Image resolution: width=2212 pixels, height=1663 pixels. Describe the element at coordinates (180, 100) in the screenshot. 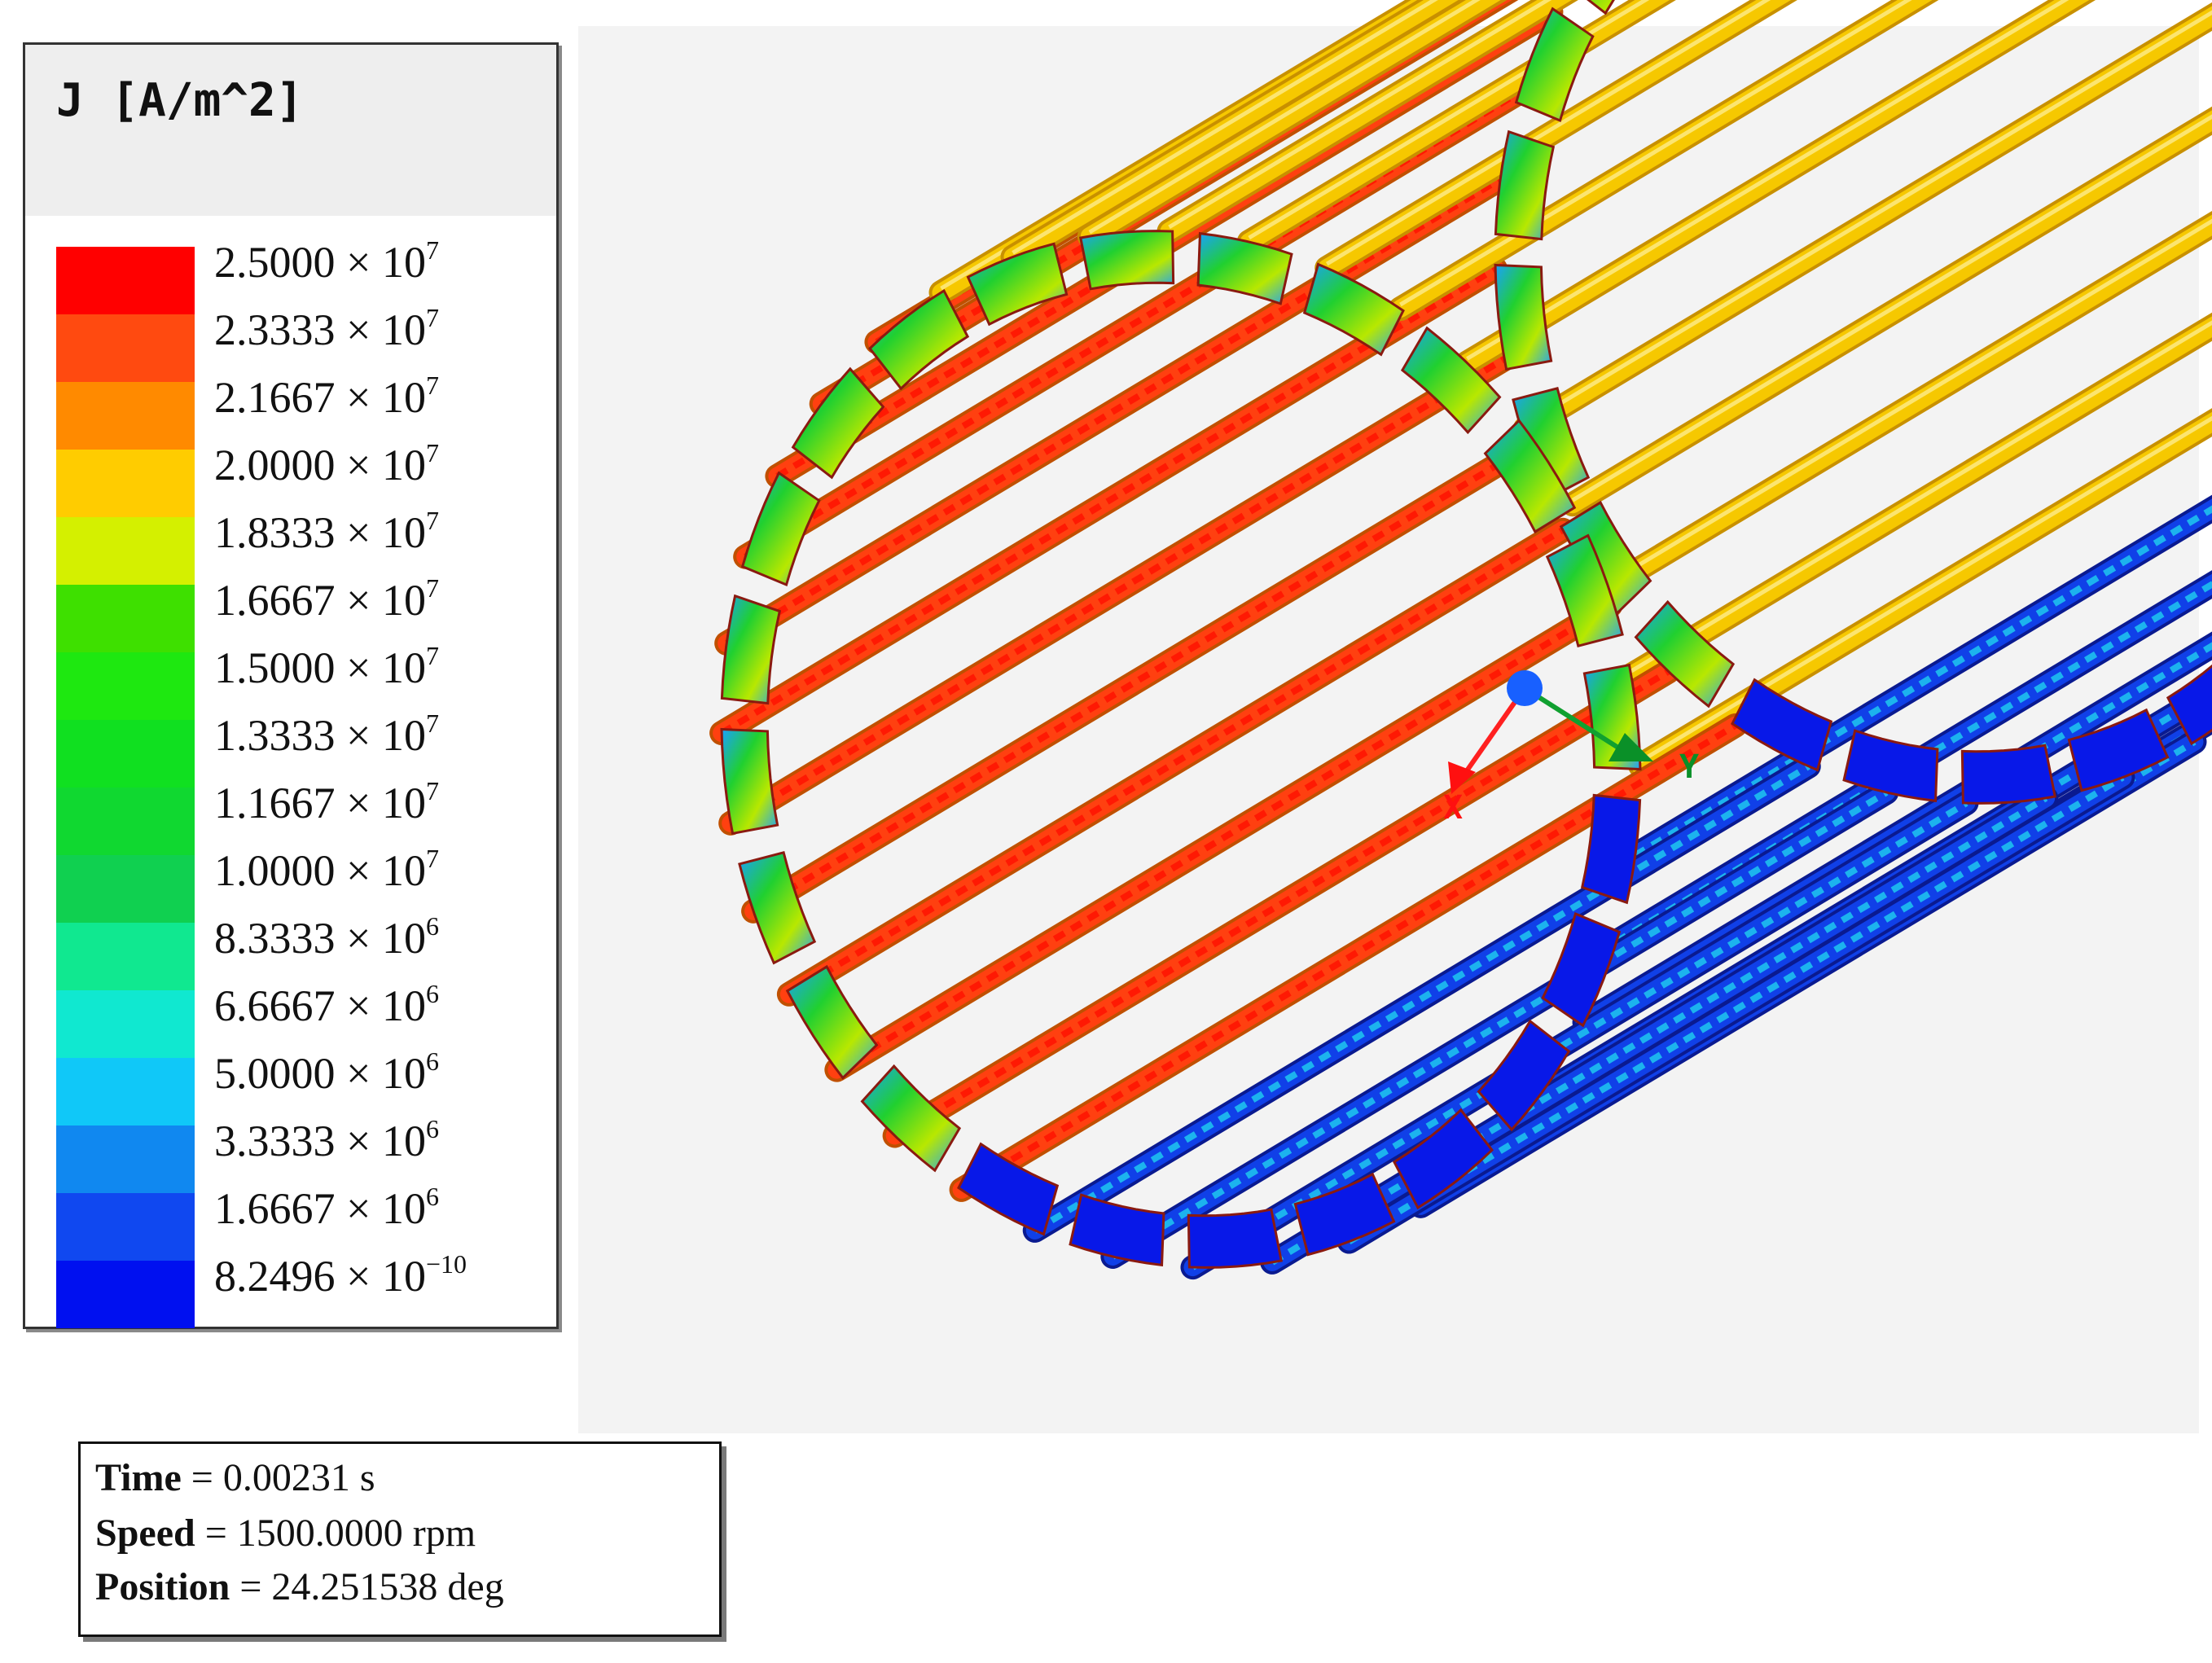

I see `legend-title: J [A/m^2]` at that location.